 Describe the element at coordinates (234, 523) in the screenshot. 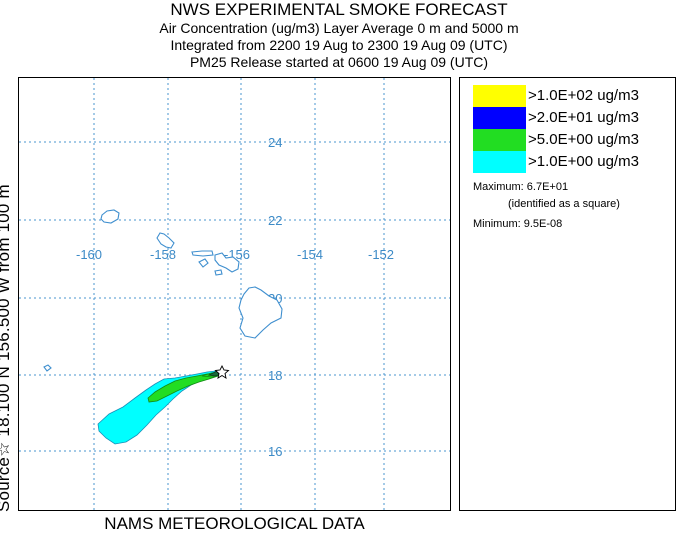

I see `meteorological-data-label: NAMS METEOROLOGICAL DATA` at that location.